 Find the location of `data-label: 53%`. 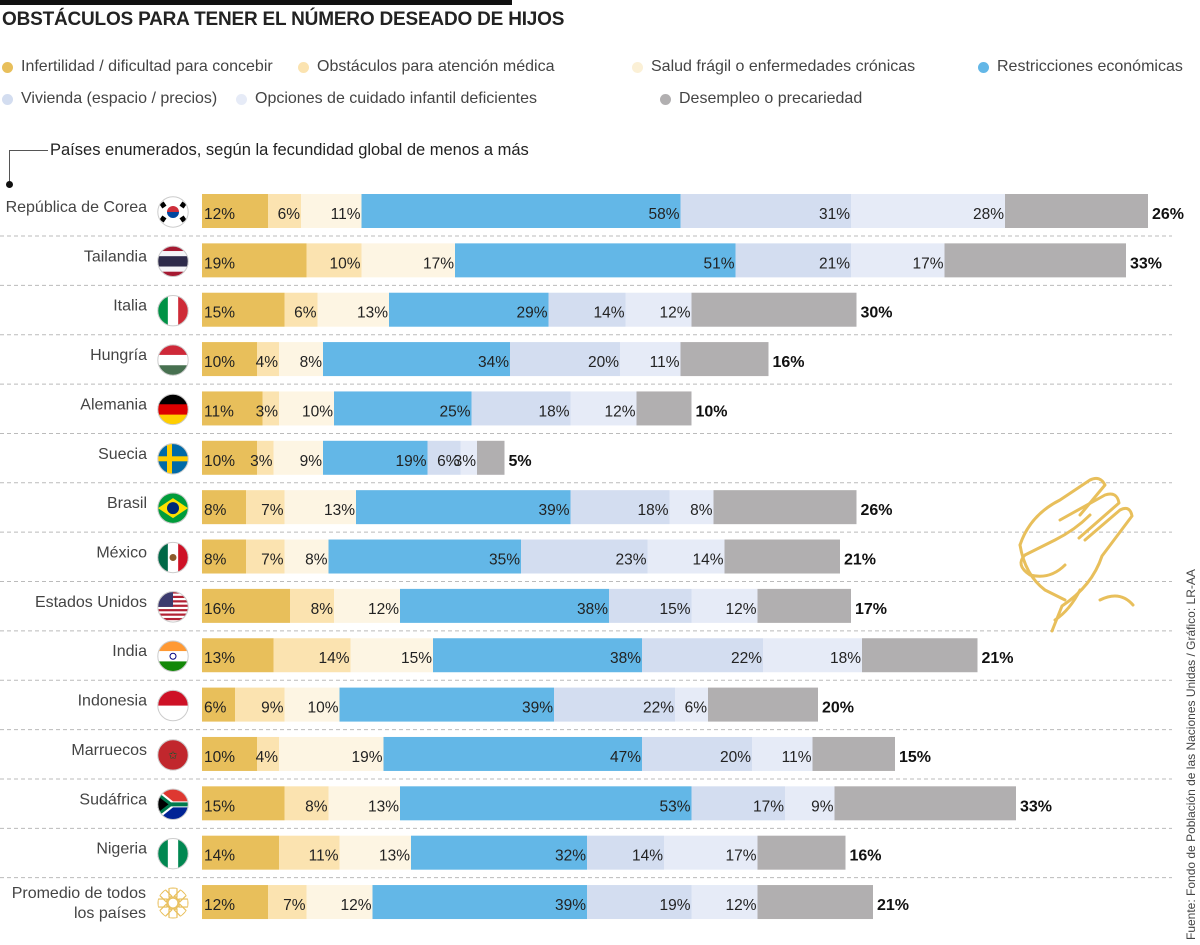

data-label: 53% is located at coordinates (674, 806).